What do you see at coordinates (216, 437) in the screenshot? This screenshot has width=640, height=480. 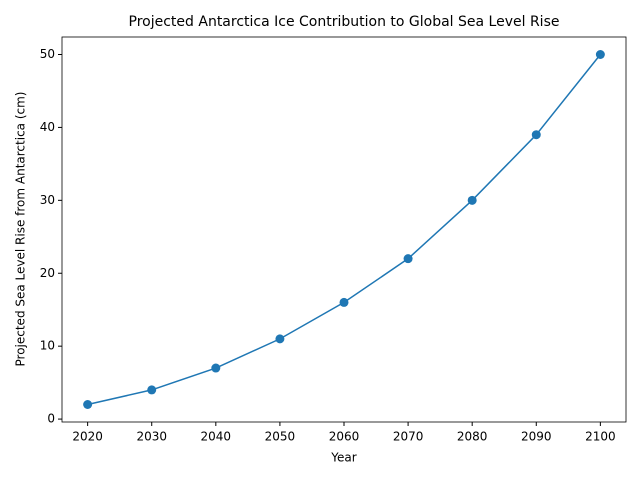 I see `x-tick-label: 2040` at bounding box center [216, 437].